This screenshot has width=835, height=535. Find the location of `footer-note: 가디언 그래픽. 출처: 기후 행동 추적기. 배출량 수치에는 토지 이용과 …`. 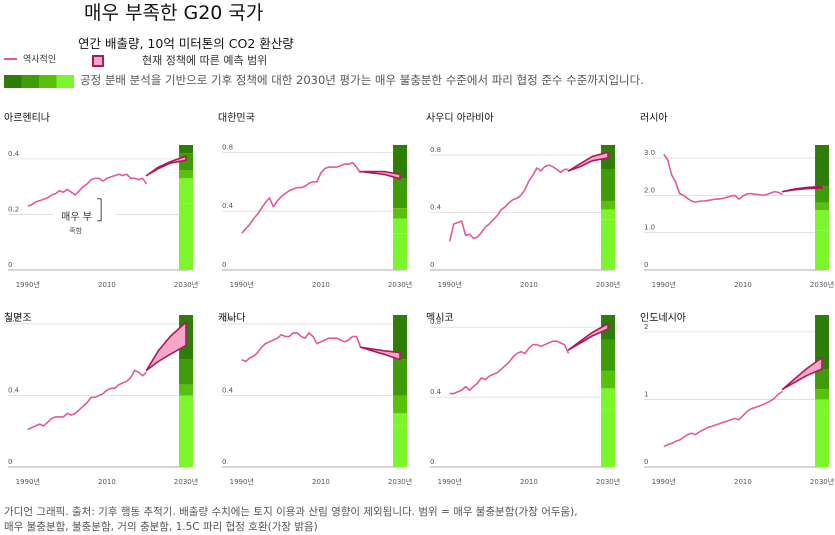

footer-note: 가디언 그래픽. 출처: 기후 행동 추적기. 배출량 수치에는 토지 이용과 … is located at coordinates (414, 520).